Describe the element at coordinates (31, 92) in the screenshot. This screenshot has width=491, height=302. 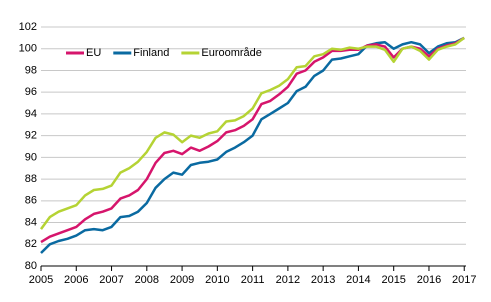
I see `y-tick-label: 96` at that location.